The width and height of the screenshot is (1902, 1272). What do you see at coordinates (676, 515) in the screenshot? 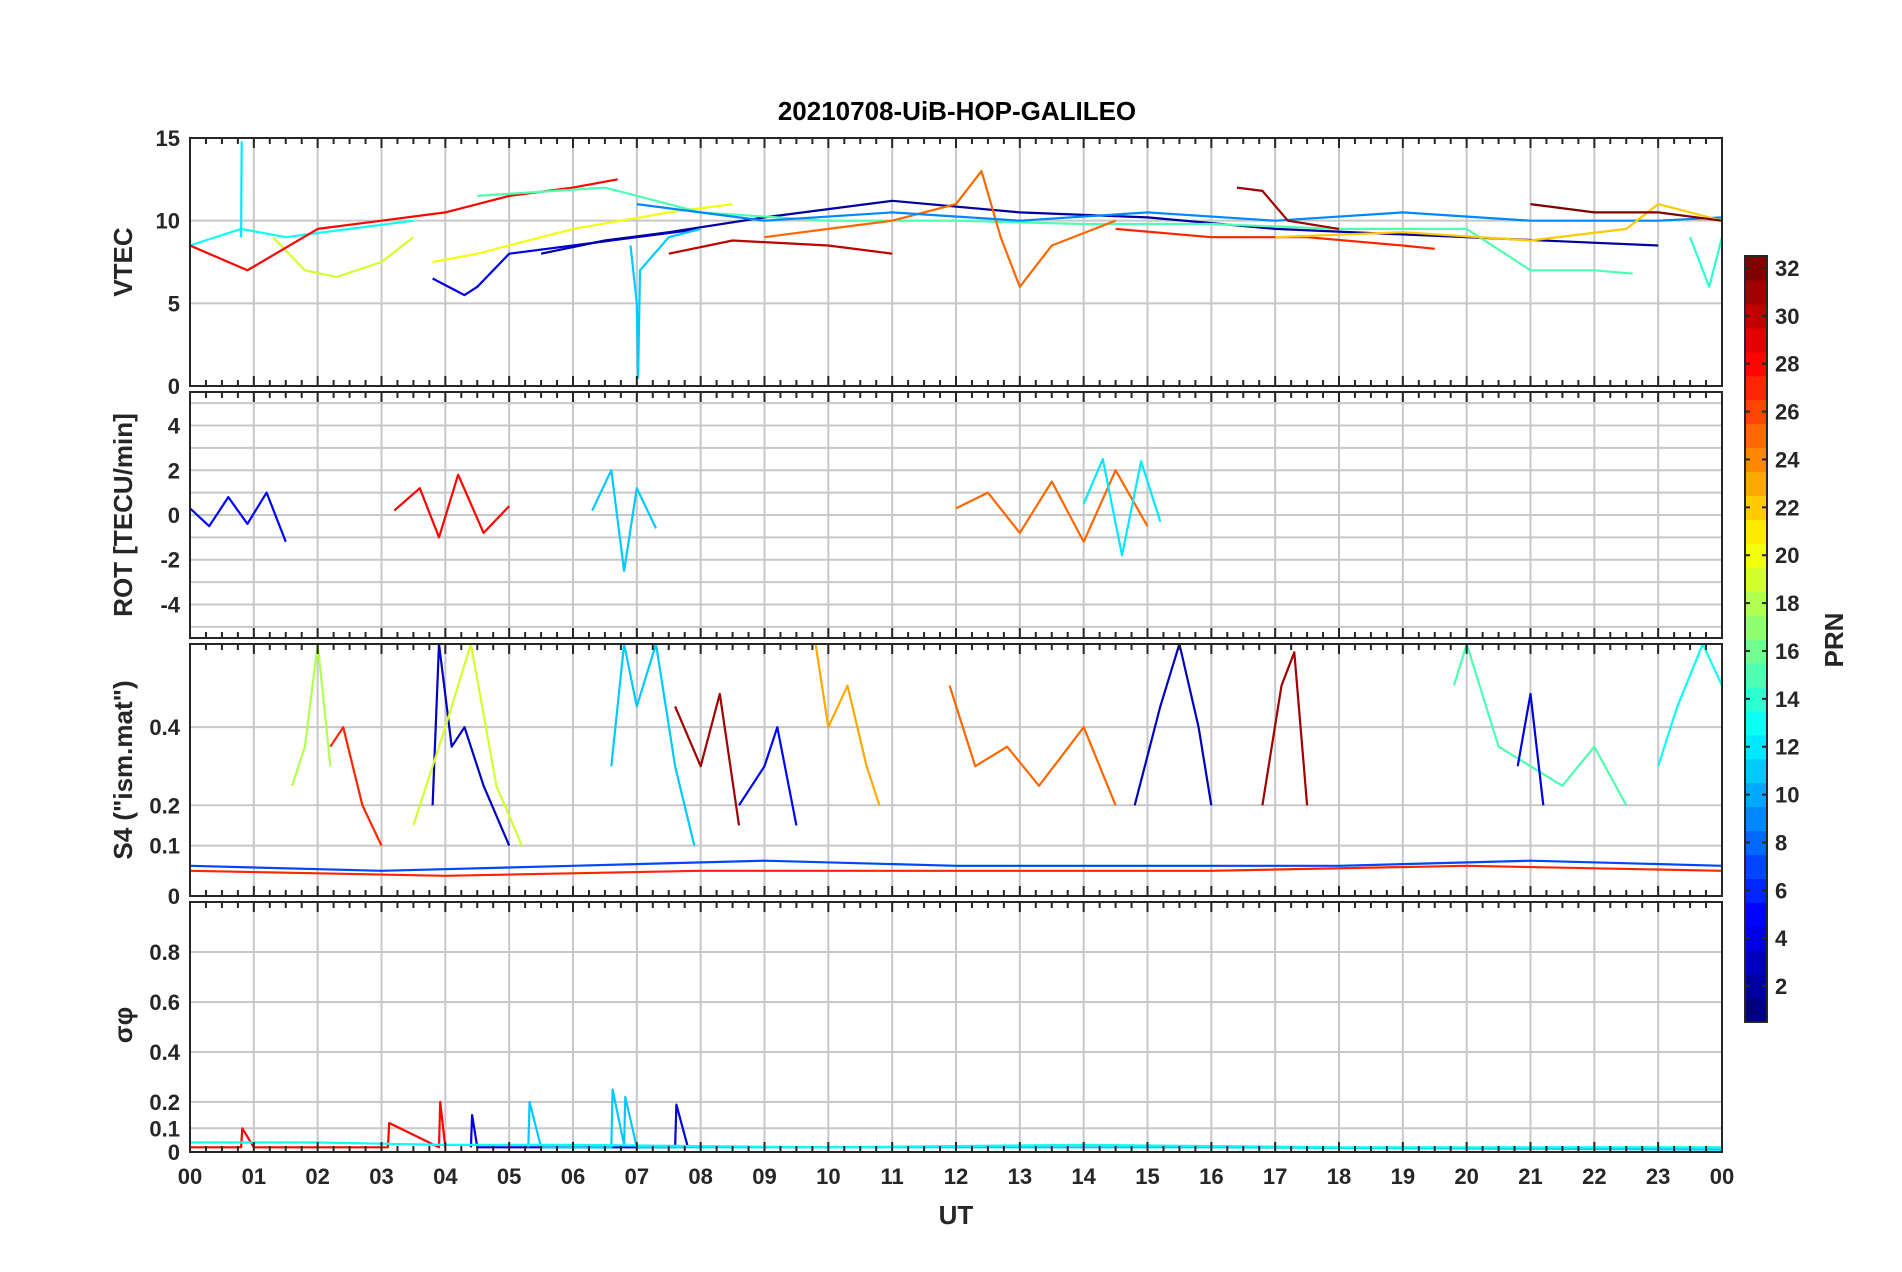
I see `series-group` at bounding box center [676, 515].